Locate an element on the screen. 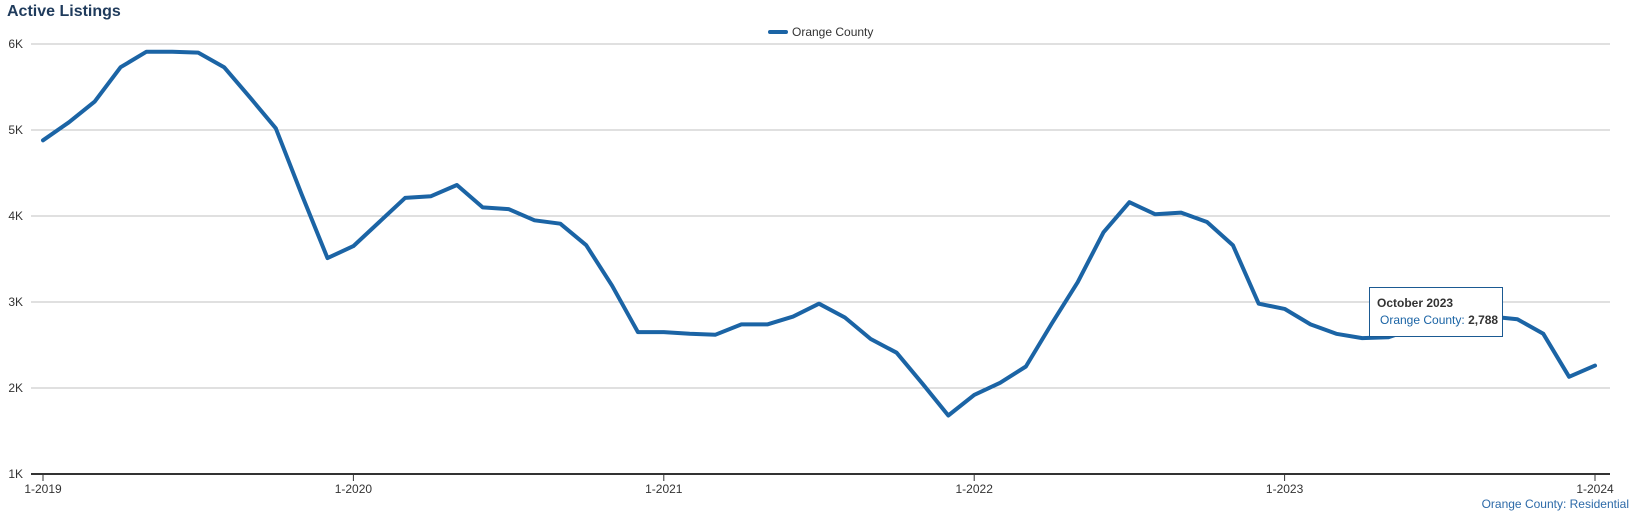  tooltip-series-name: Orange County is located at coordinates (1421, 320).